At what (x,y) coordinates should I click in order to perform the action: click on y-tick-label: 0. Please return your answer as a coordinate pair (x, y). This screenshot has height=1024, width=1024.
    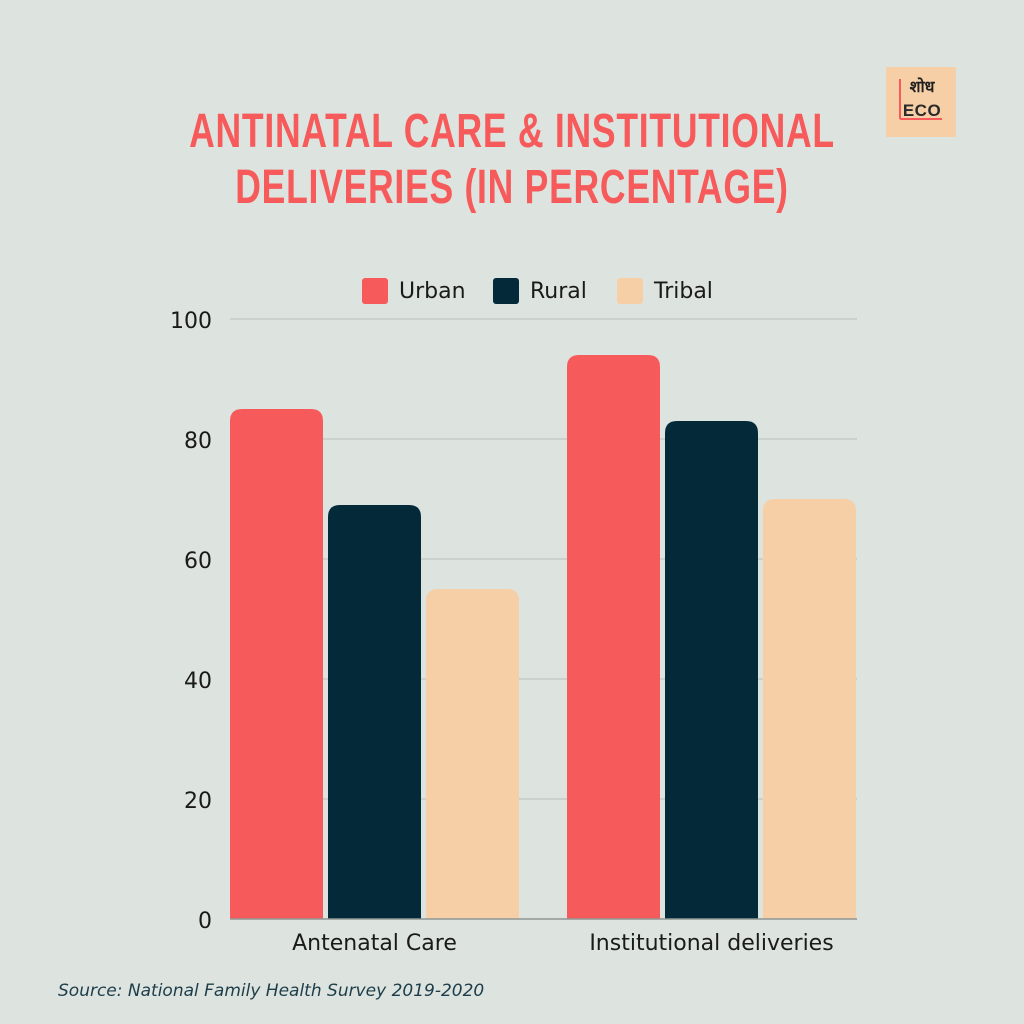
    Looking at the image, I should click on (205, 921).